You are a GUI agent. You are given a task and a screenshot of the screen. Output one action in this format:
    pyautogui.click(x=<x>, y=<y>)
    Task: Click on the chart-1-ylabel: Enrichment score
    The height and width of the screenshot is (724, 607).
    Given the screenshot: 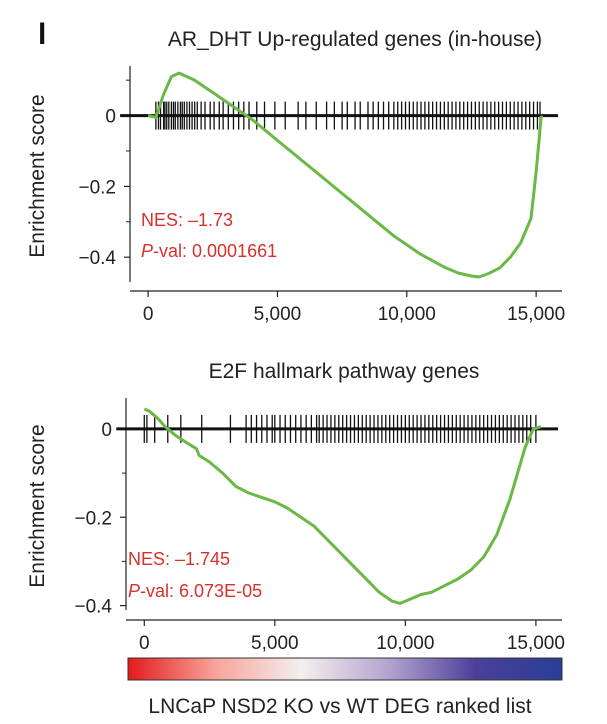 What is the action you would take?
    pyautogui.click(x=37, y=175)
    